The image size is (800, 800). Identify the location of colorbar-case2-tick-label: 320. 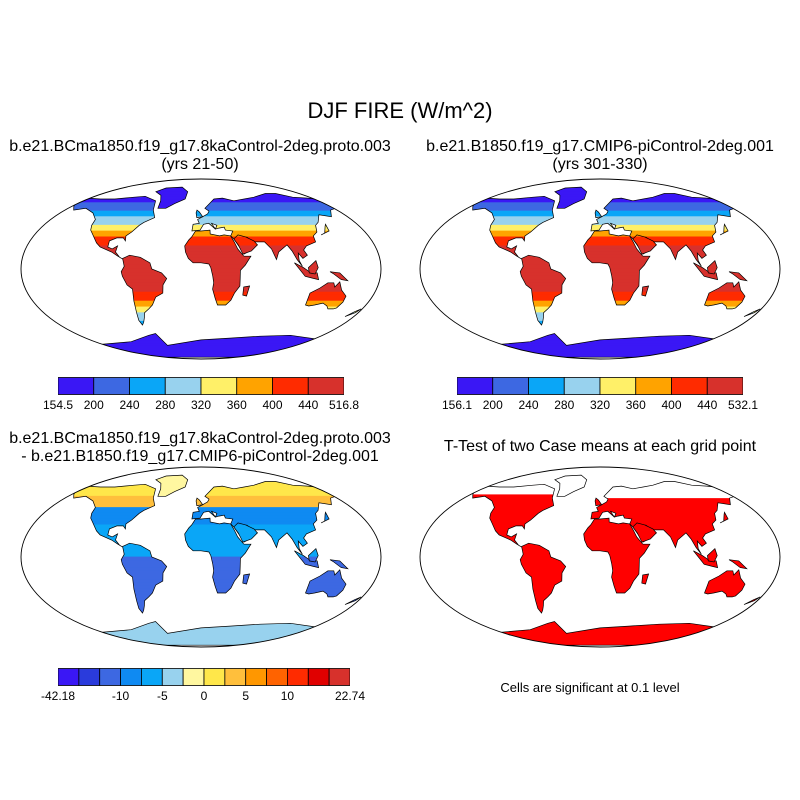
(600, 405).